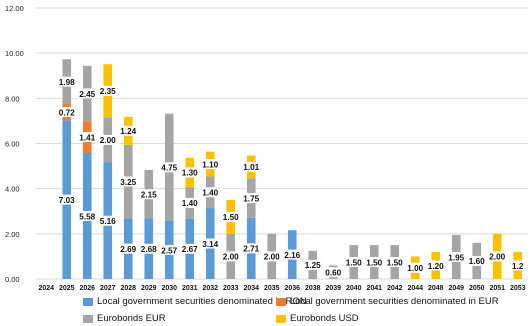 This screenshot has height=326, width=530. I want to click on data-label: 1.10, so click(210, 164).